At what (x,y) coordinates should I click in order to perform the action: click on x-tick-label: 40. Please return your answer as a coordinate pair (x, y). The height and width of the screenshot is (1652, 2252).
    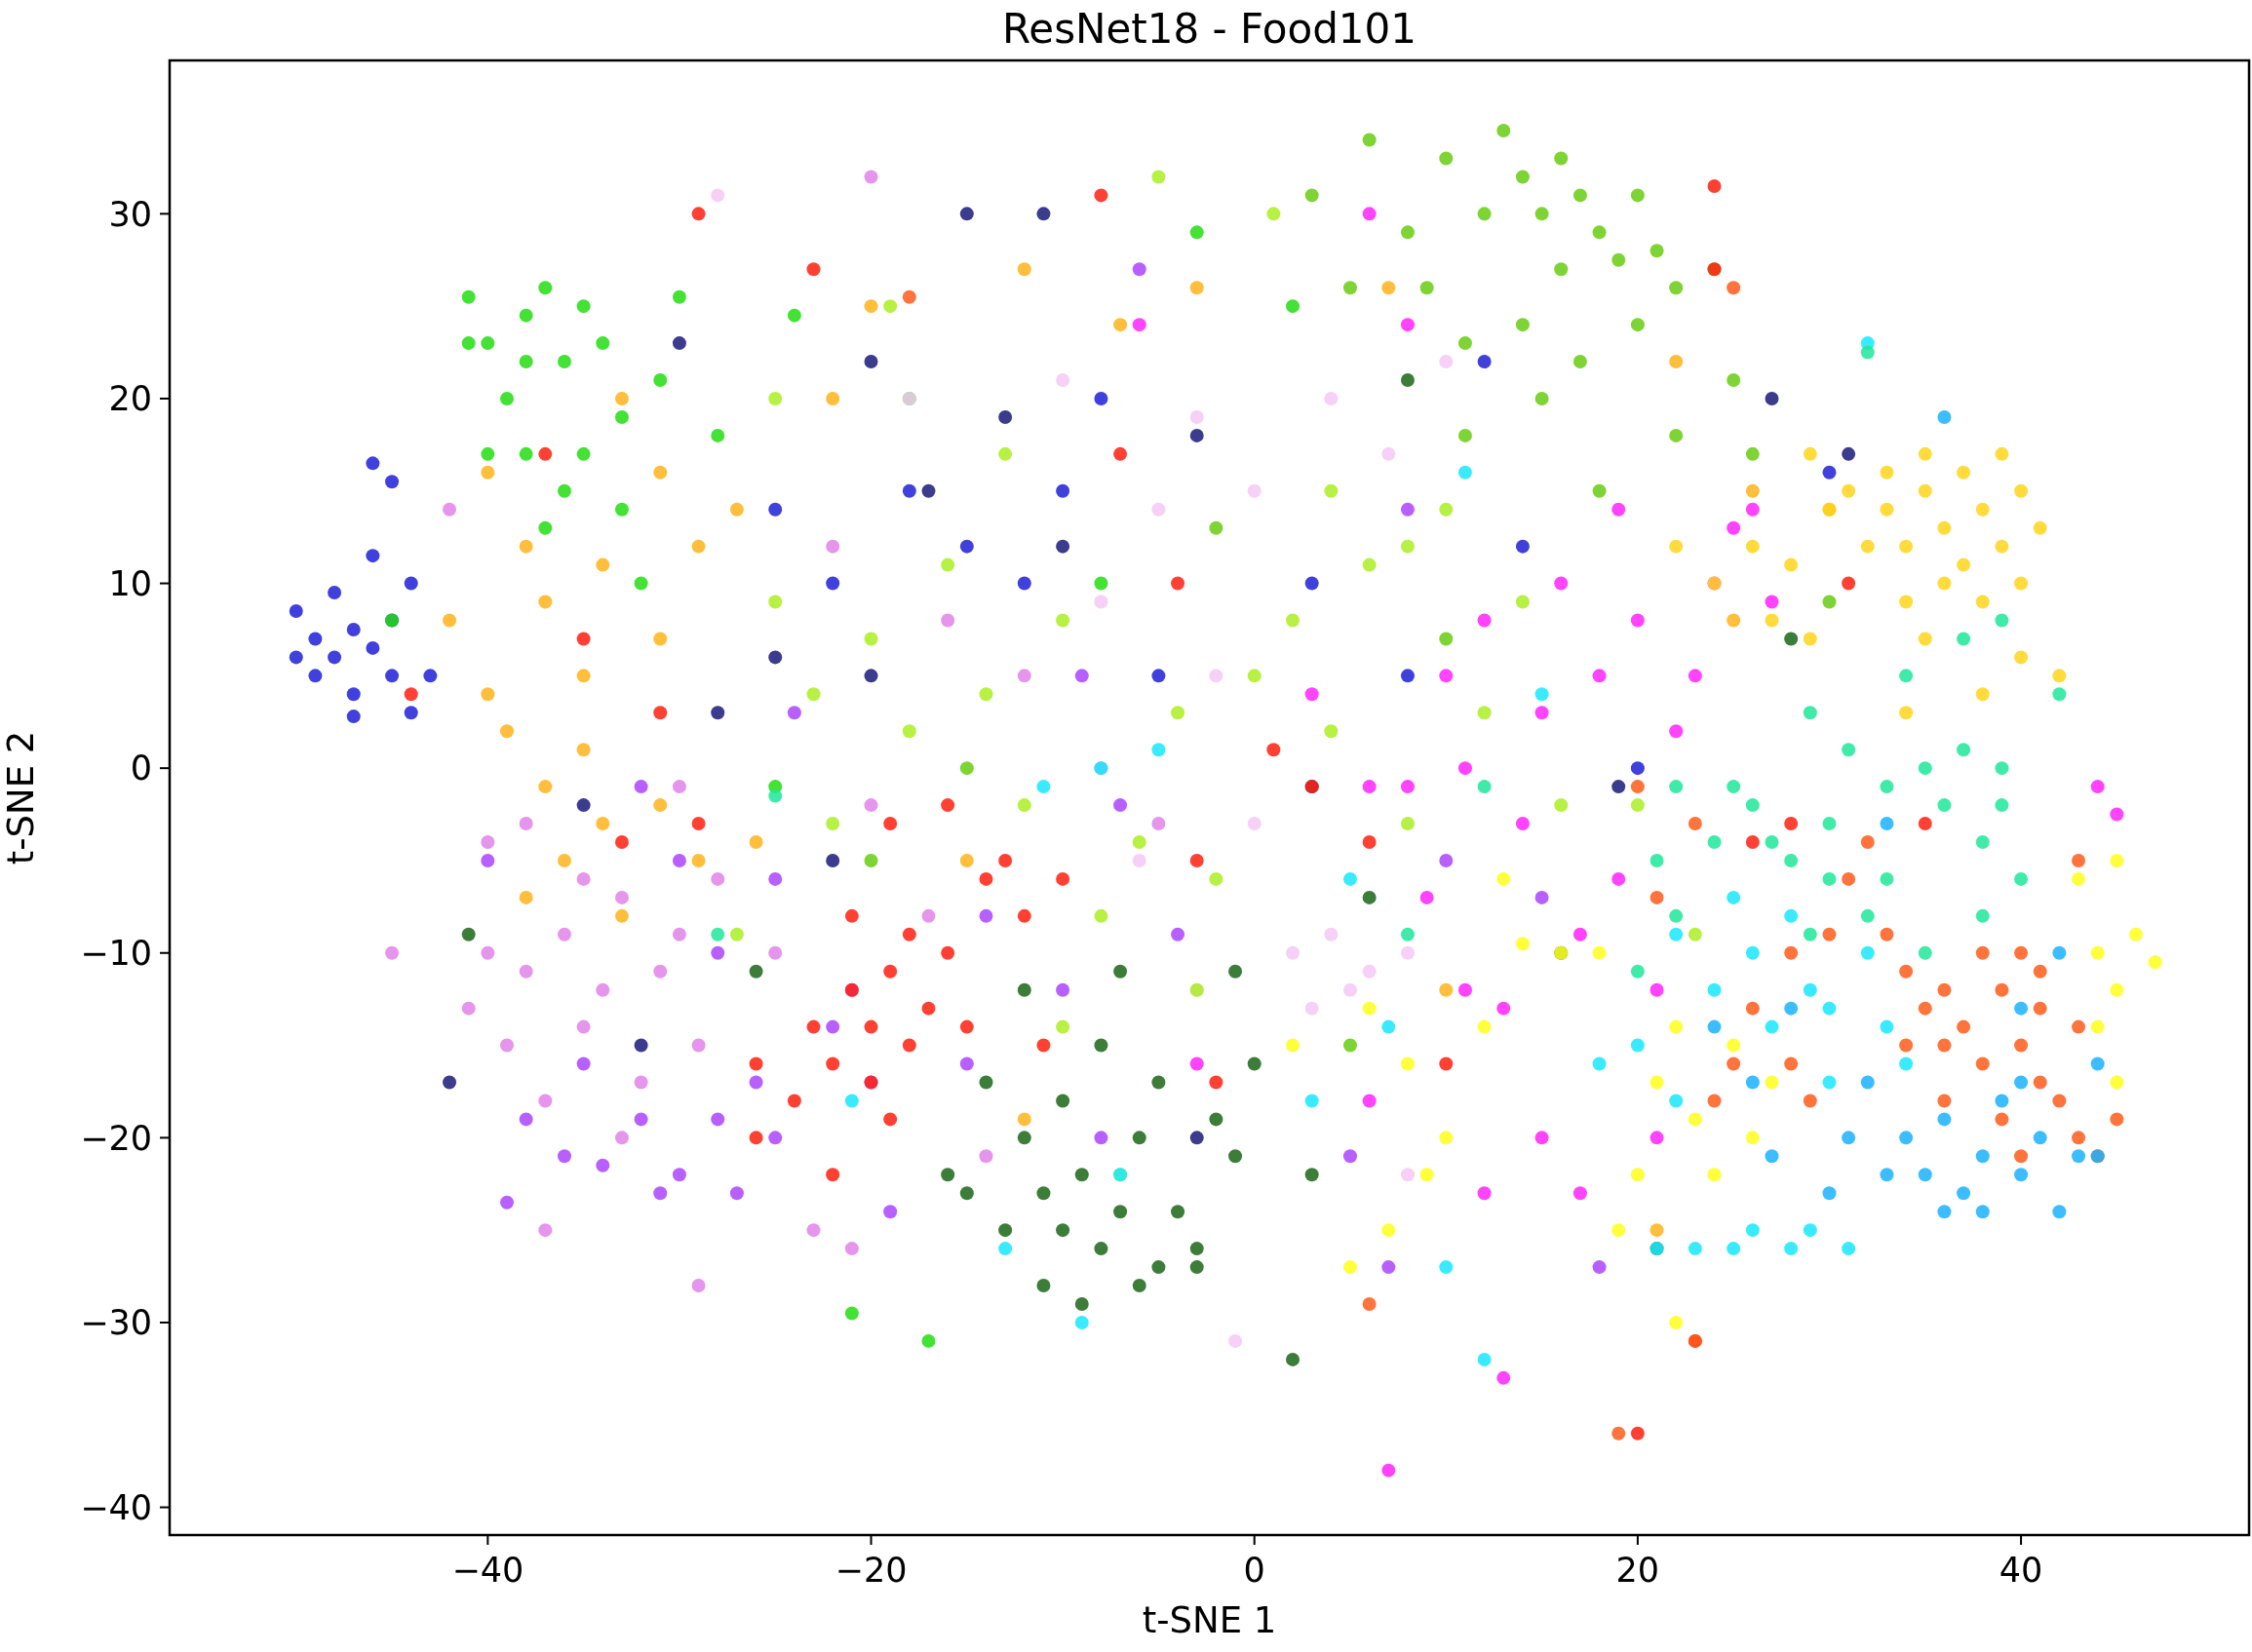
    Looking at the image, I should click on (2021, 1570).